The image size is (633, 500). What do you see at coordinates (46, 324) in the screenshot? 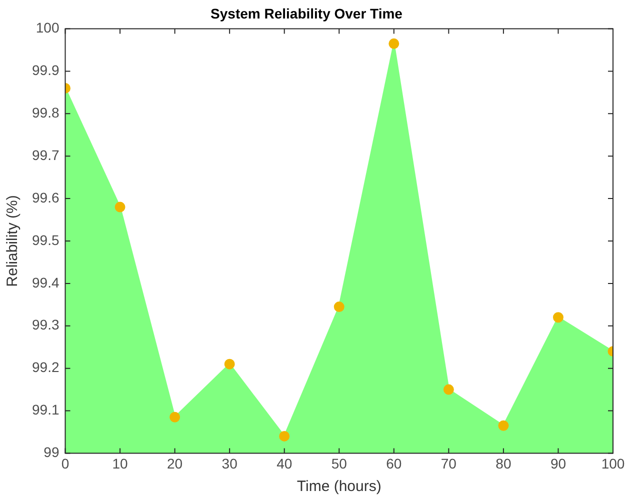
I see `y-tick-label: 99.3` at bounding box center [46, 324].